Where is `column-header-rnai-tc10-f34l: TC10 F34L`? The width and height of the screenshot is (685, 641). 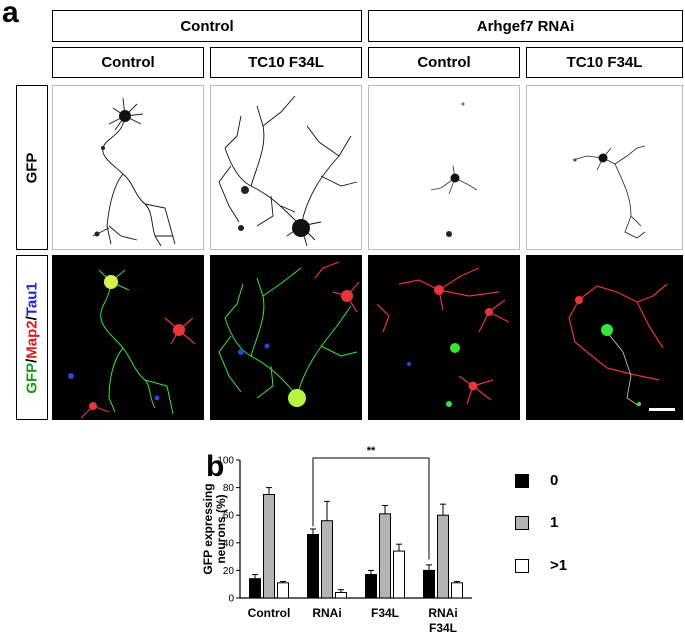
column-header-rnai-tc10-f34l: TC10 F34L is located at coordinates (604, 62).